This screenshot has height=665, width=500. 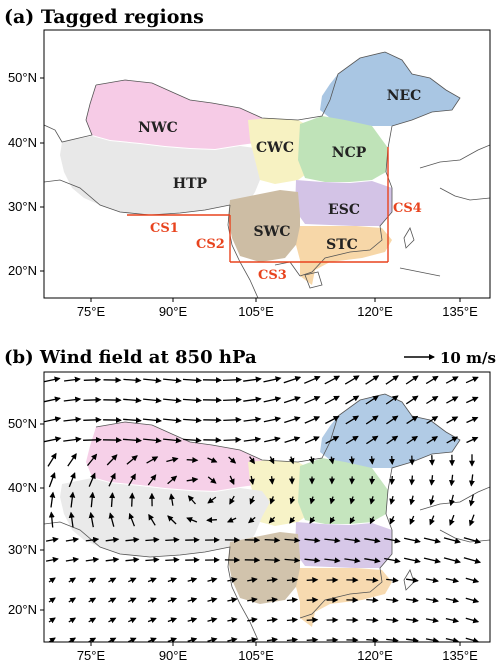 I want to click on region-nwc, so click(x=174, y=114).